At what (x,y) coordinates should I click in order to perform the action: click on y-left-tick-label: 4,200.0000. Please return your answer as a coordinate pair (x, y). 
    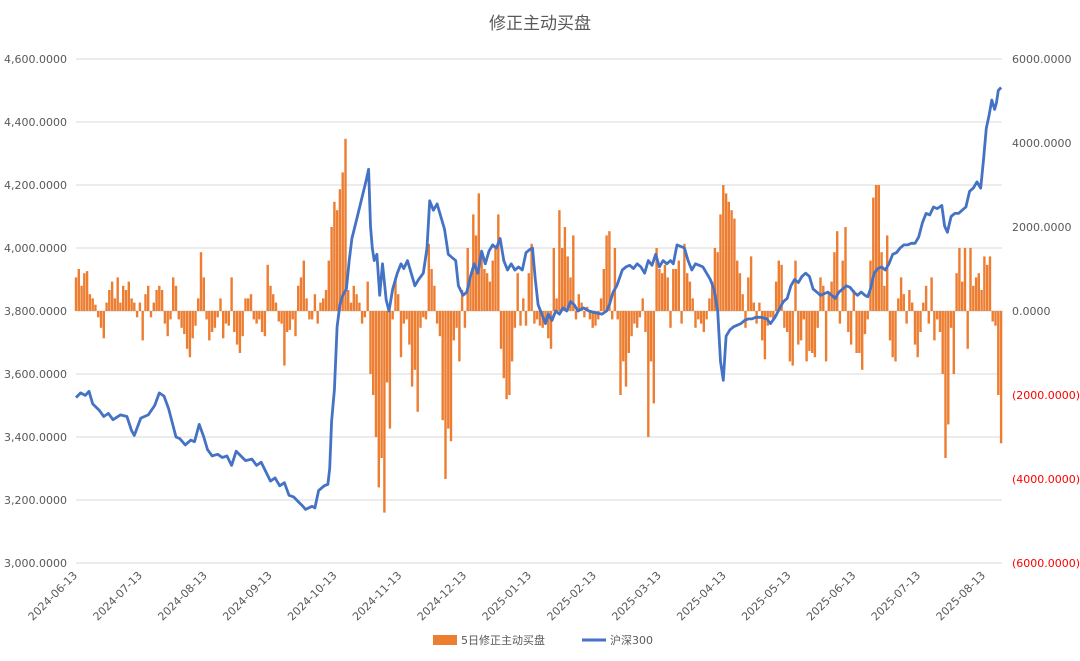
    Looking at the image, I should click on (35, 185).